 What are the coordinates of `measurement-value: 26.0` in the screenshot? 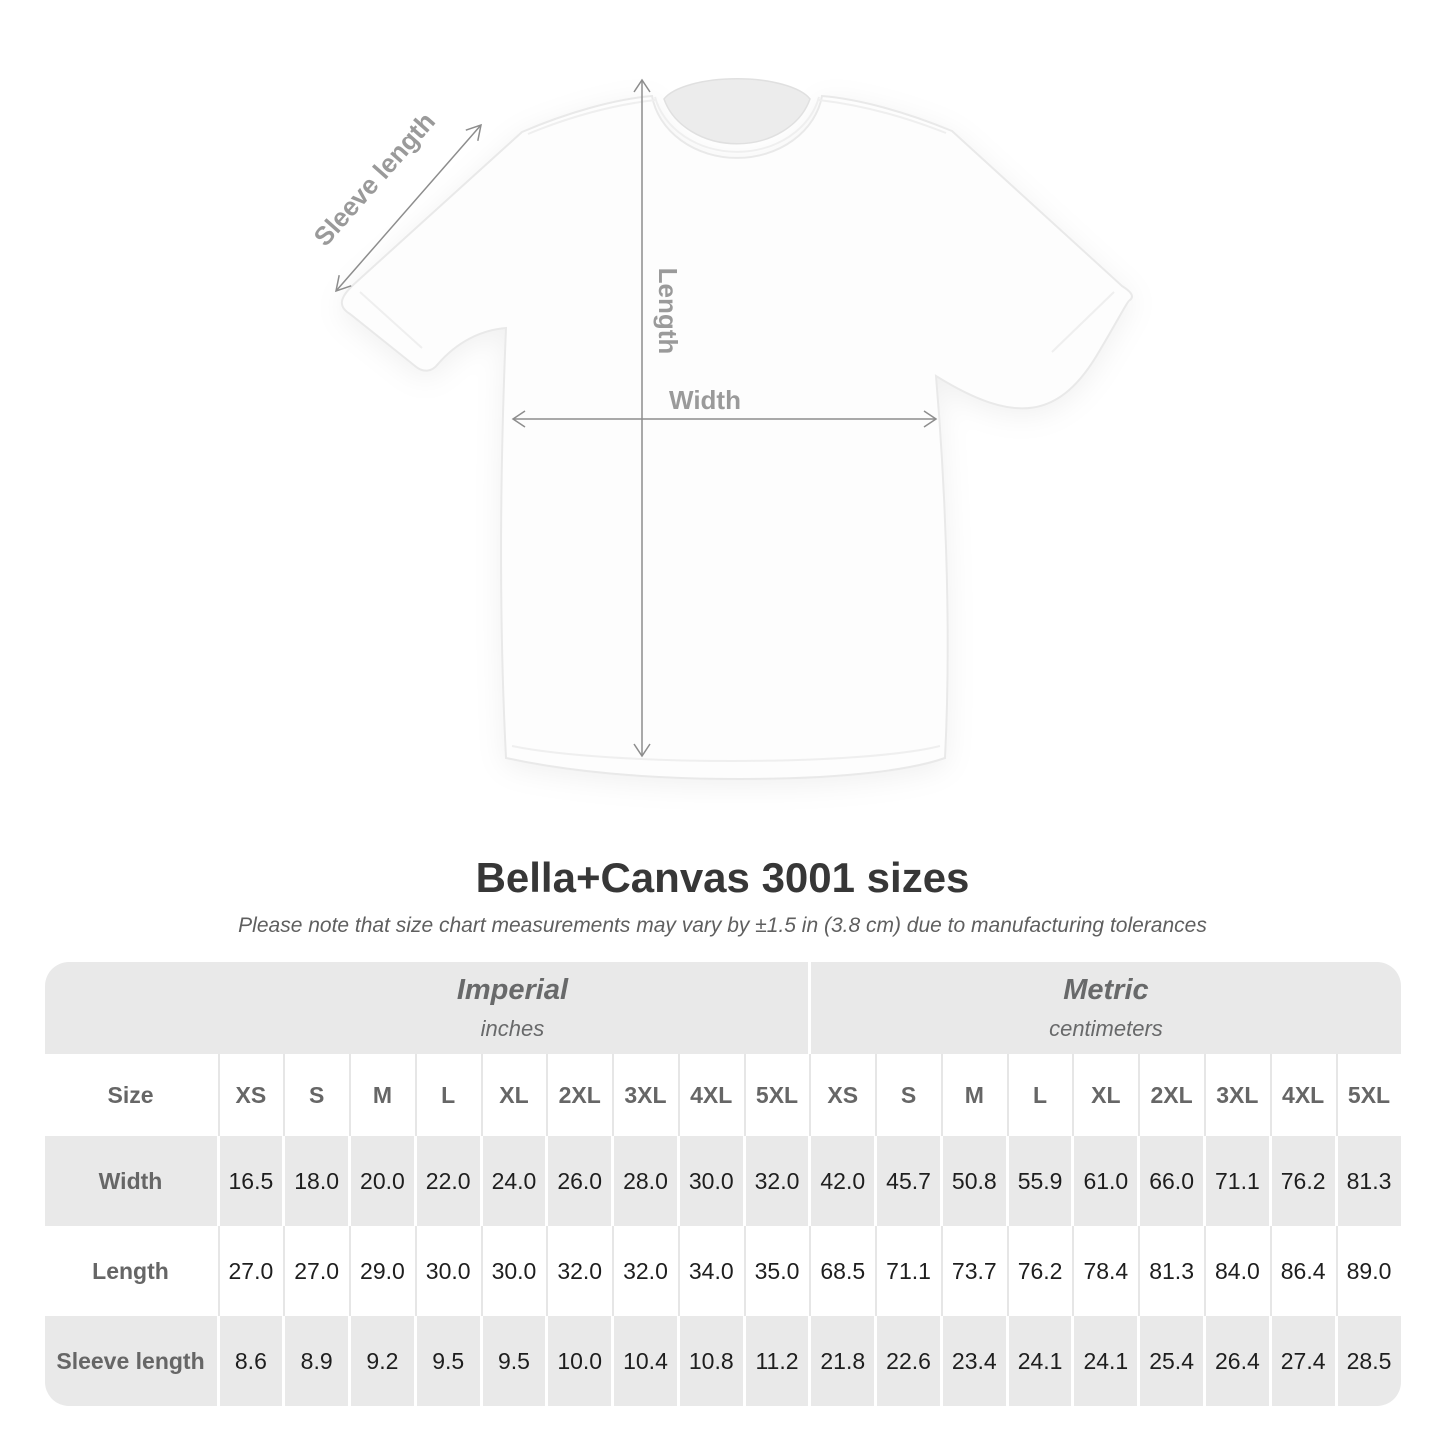 It's located at (580, 1181).